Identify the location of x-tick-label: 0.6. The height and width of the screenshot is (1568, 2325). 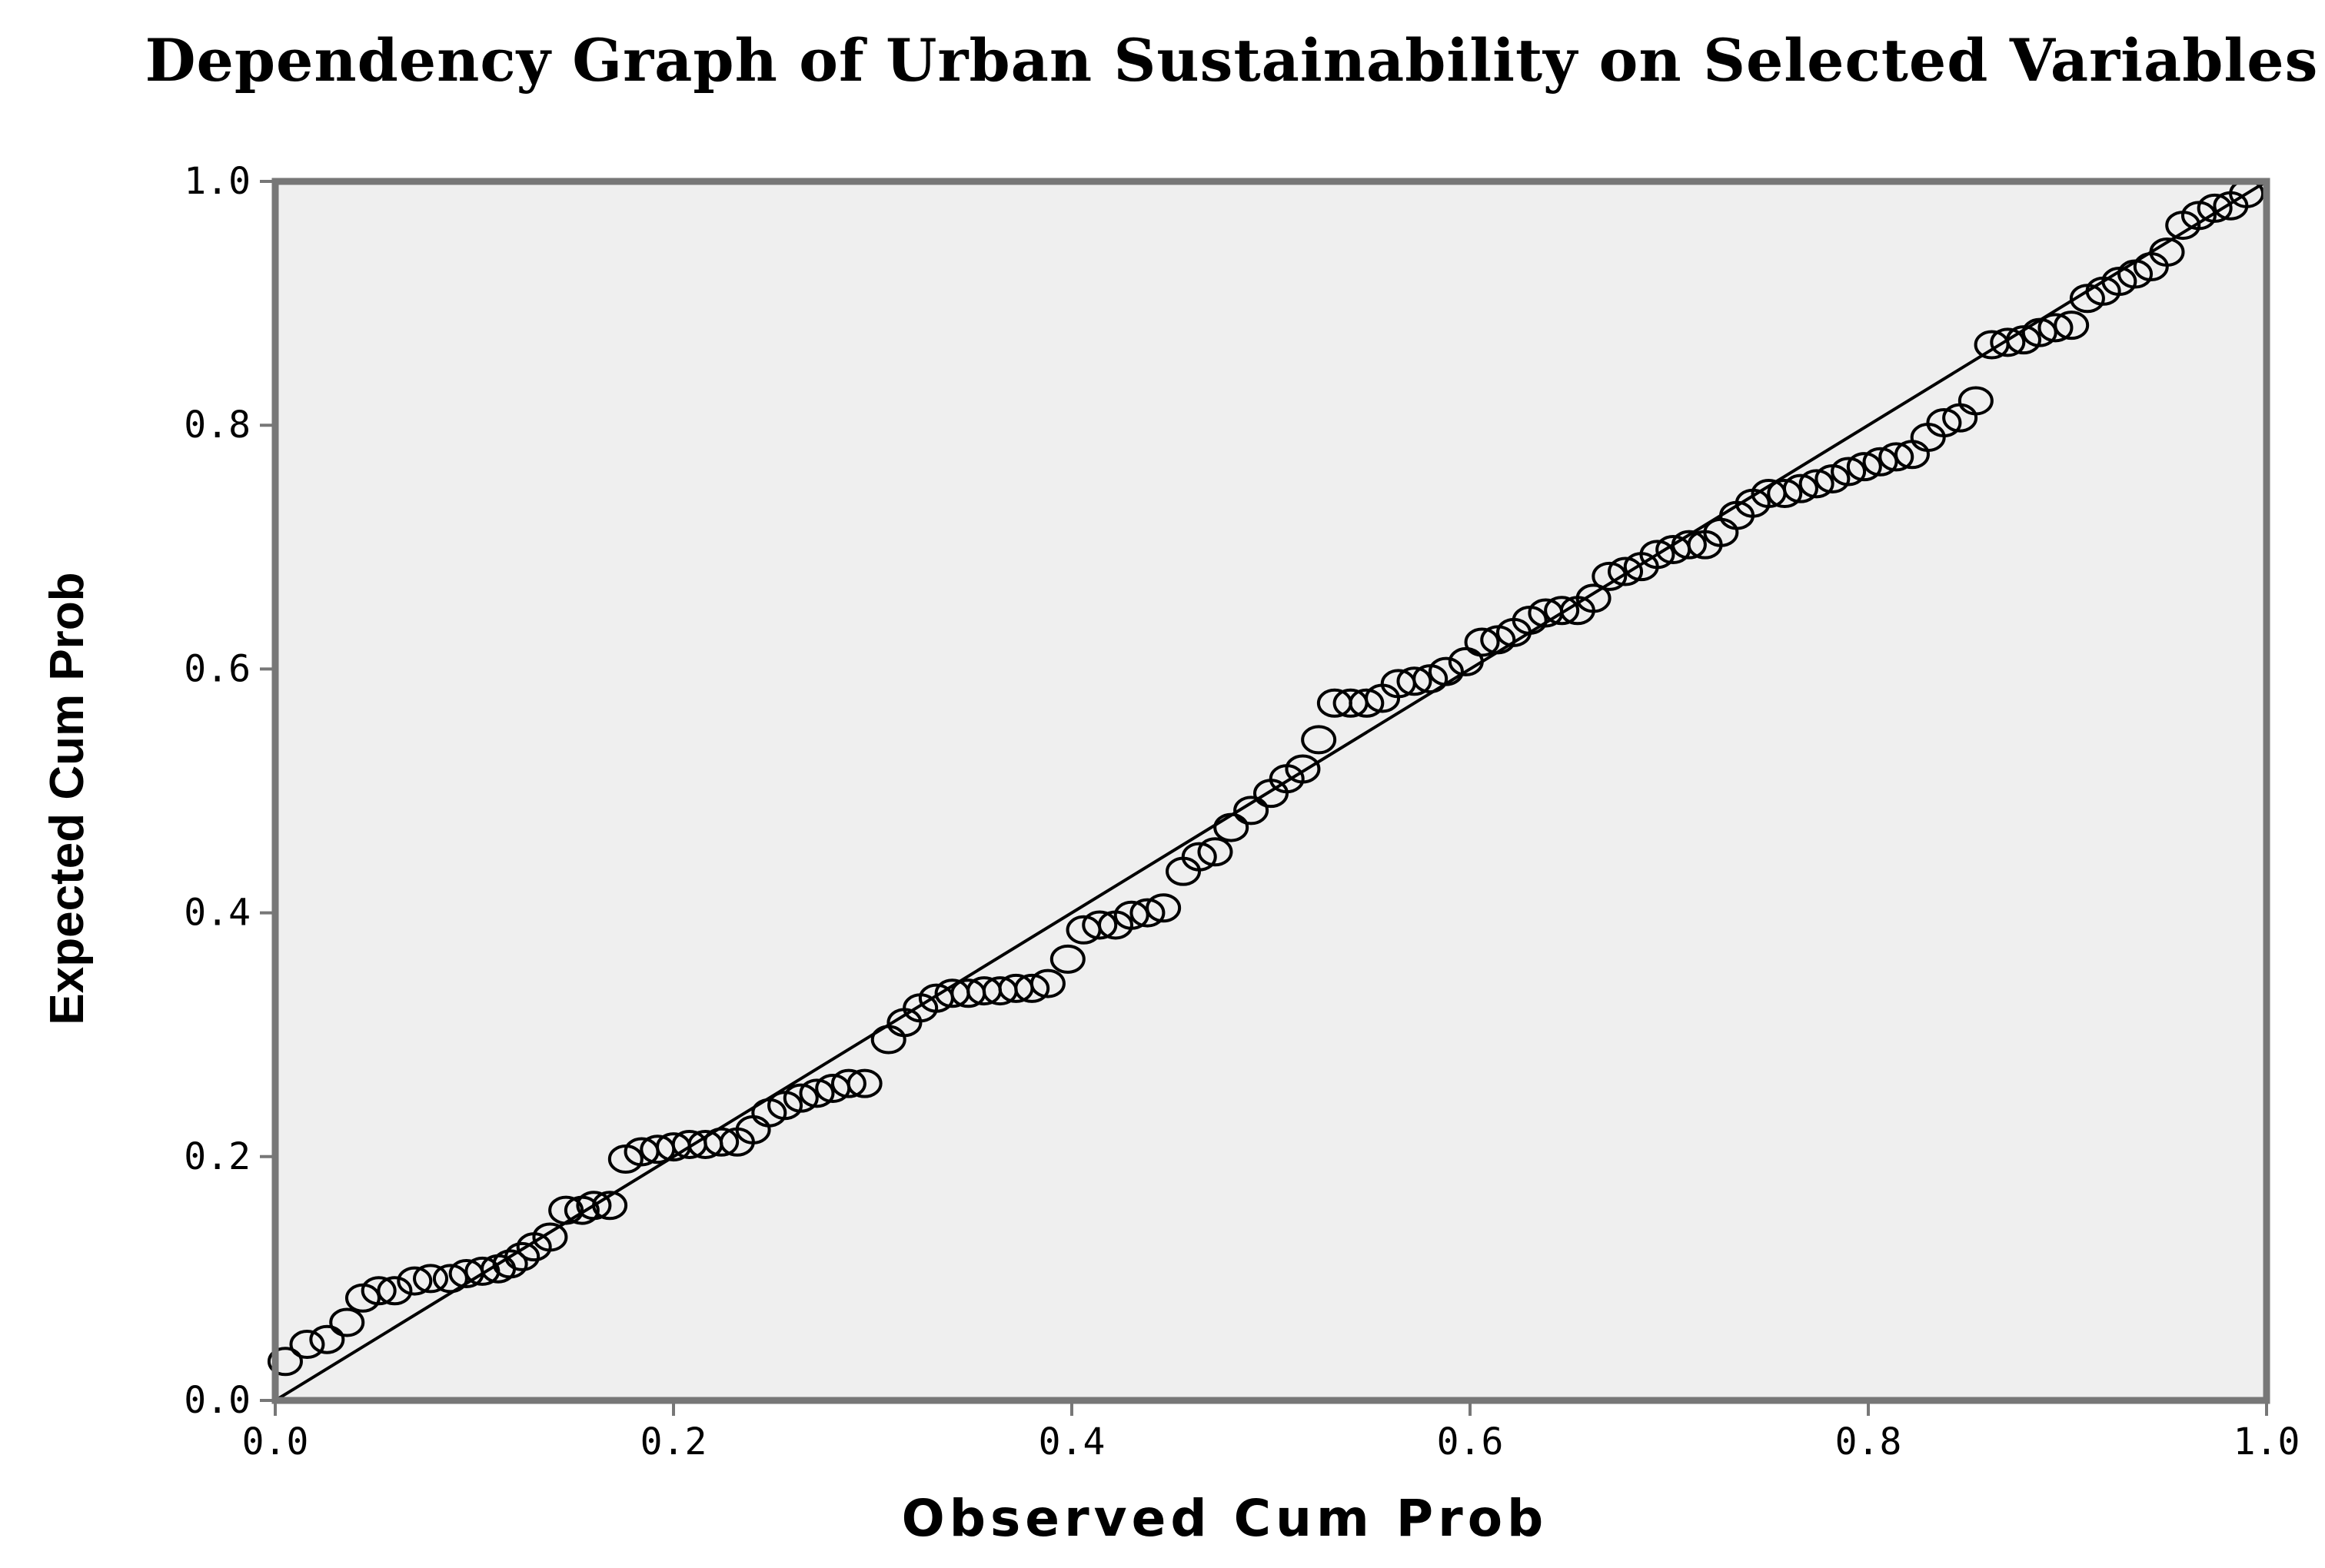
(1470, 1441).